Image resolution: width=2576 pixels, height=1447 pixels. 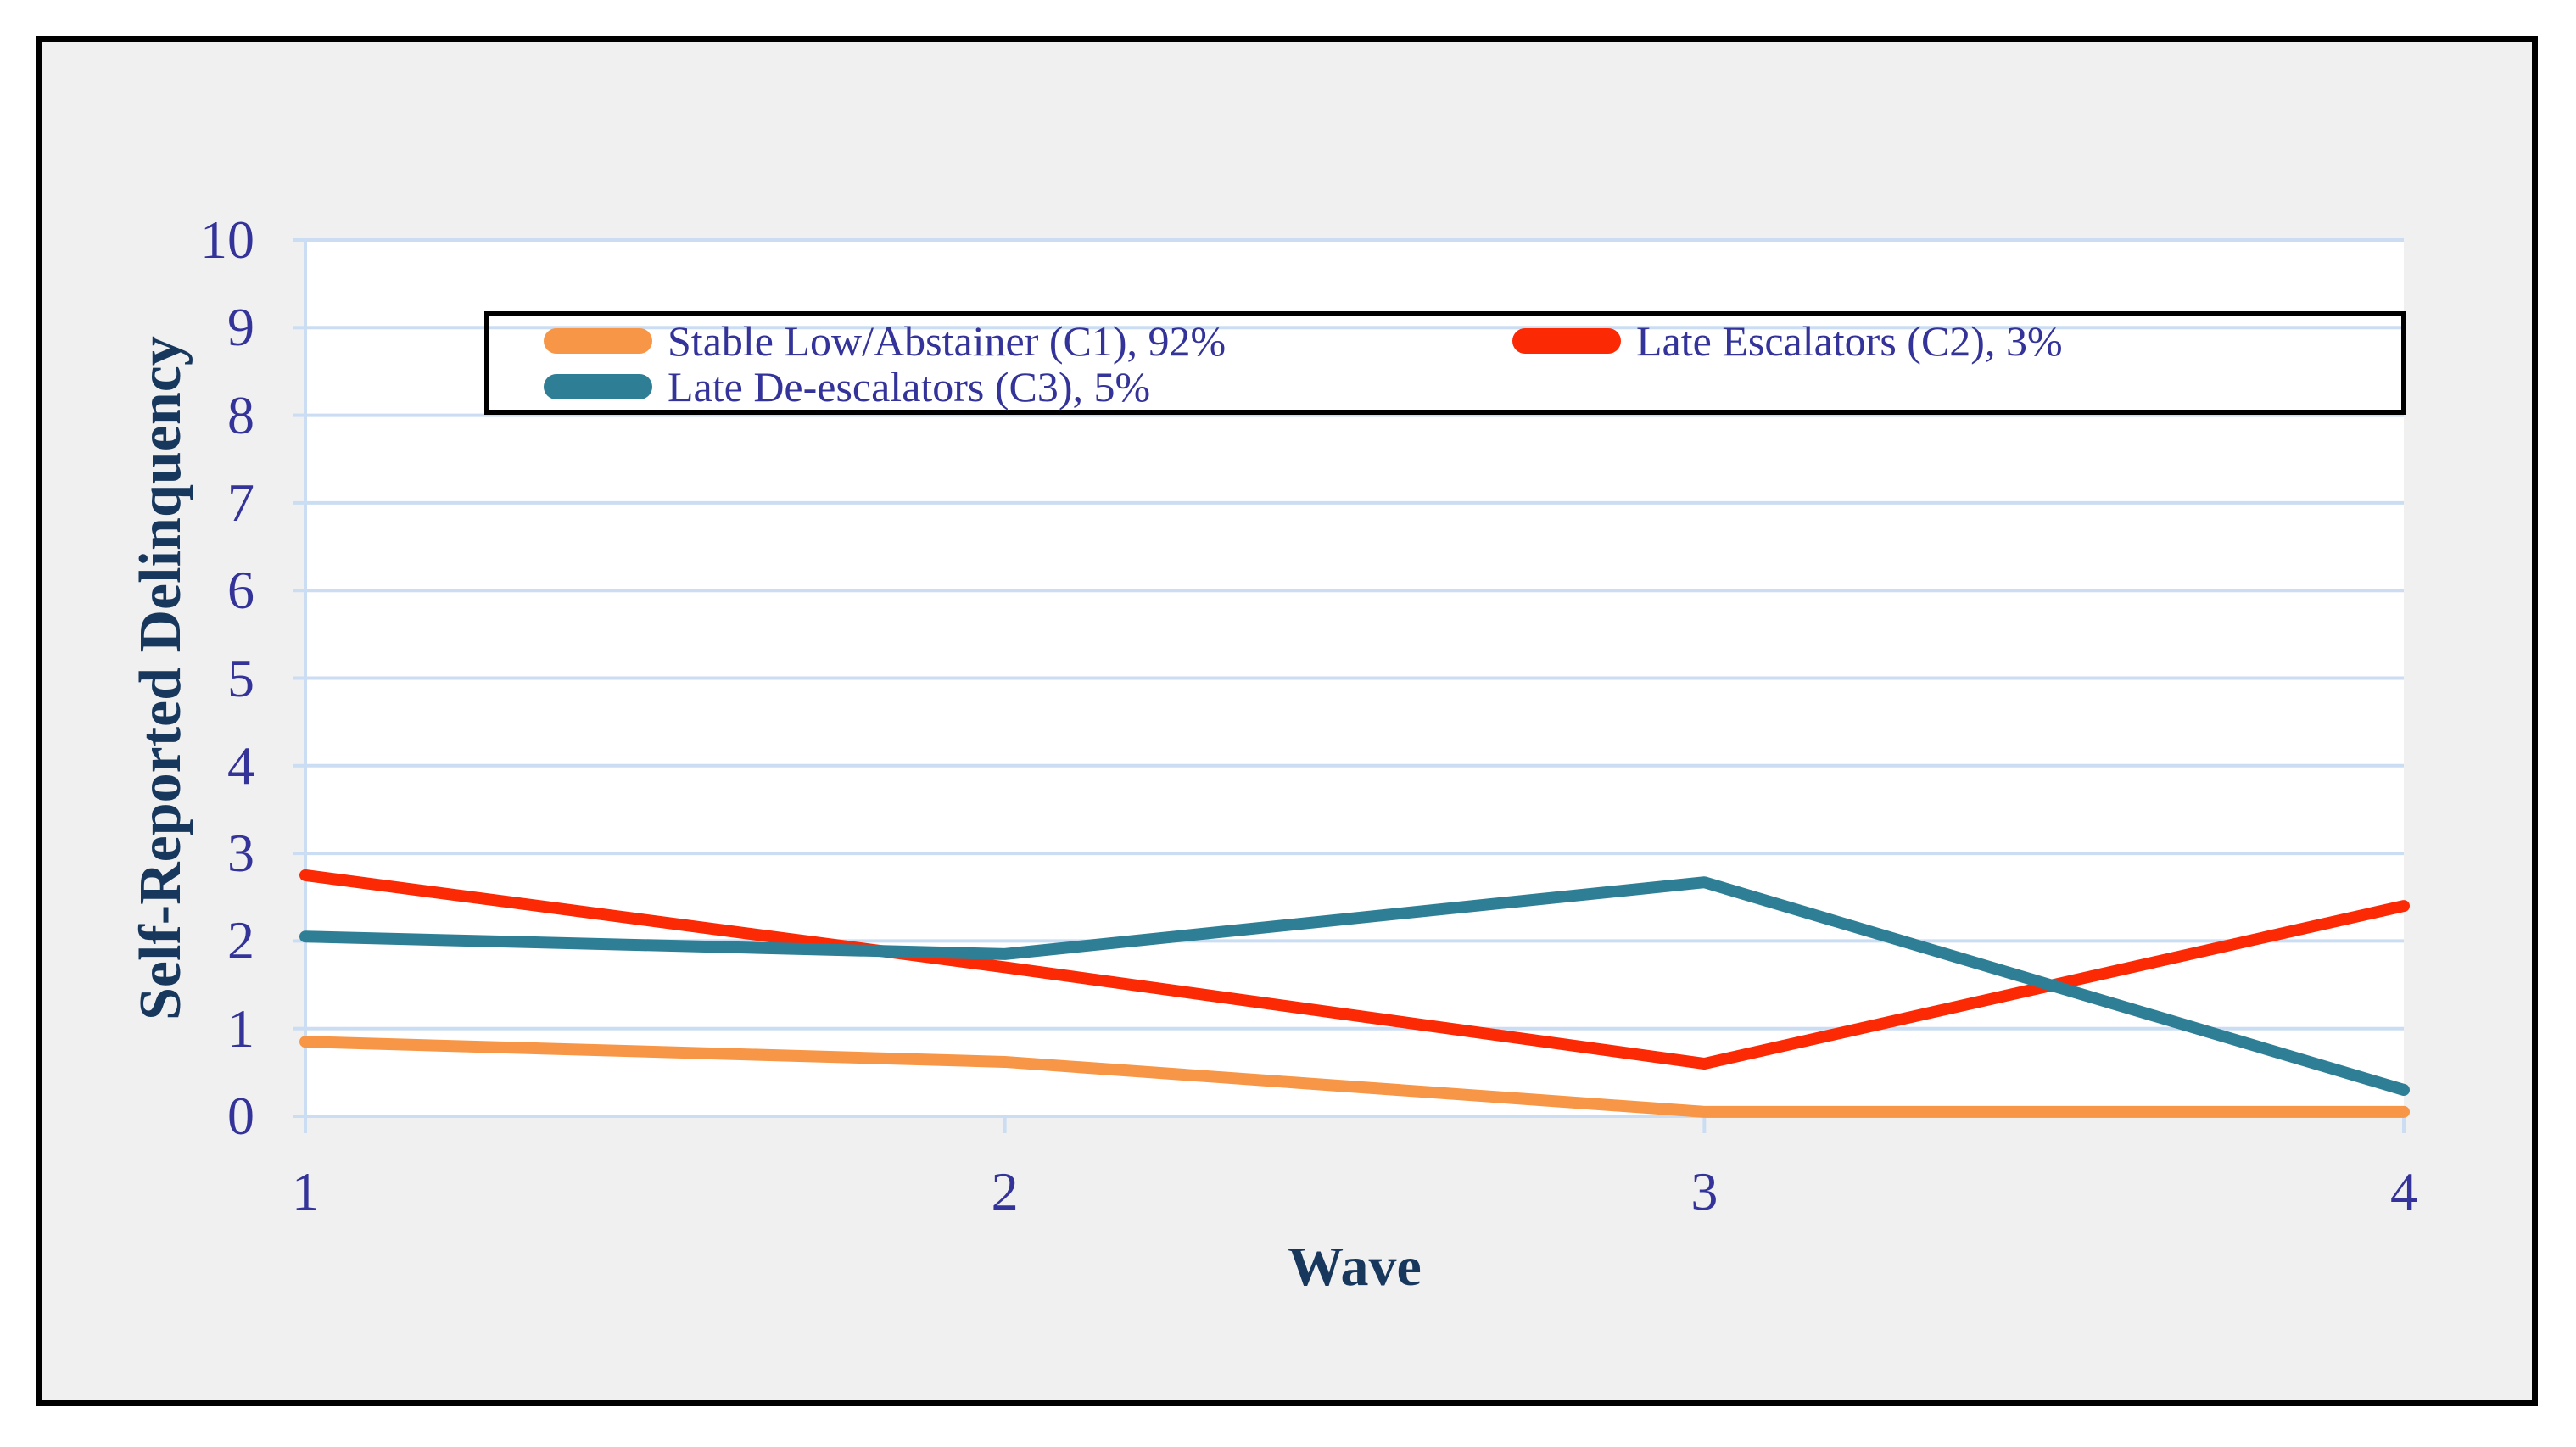 I want to click on y-tick-label: 8, so click(x=240, y=414).